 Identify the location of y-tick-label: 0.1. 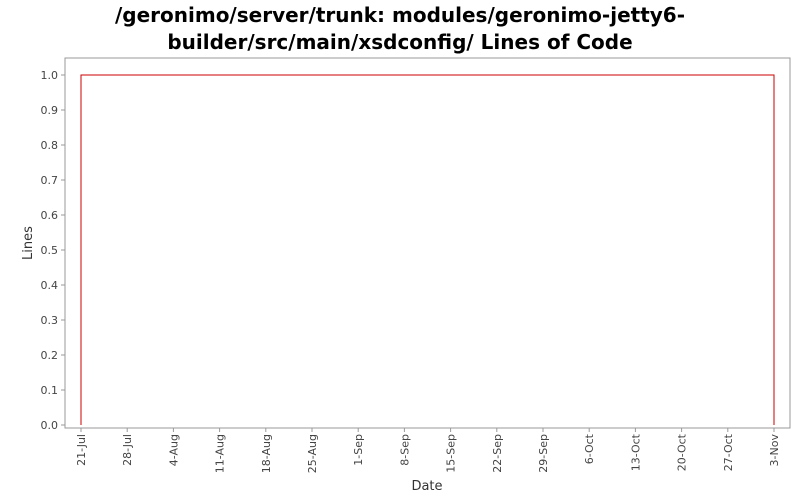
(50, 390).